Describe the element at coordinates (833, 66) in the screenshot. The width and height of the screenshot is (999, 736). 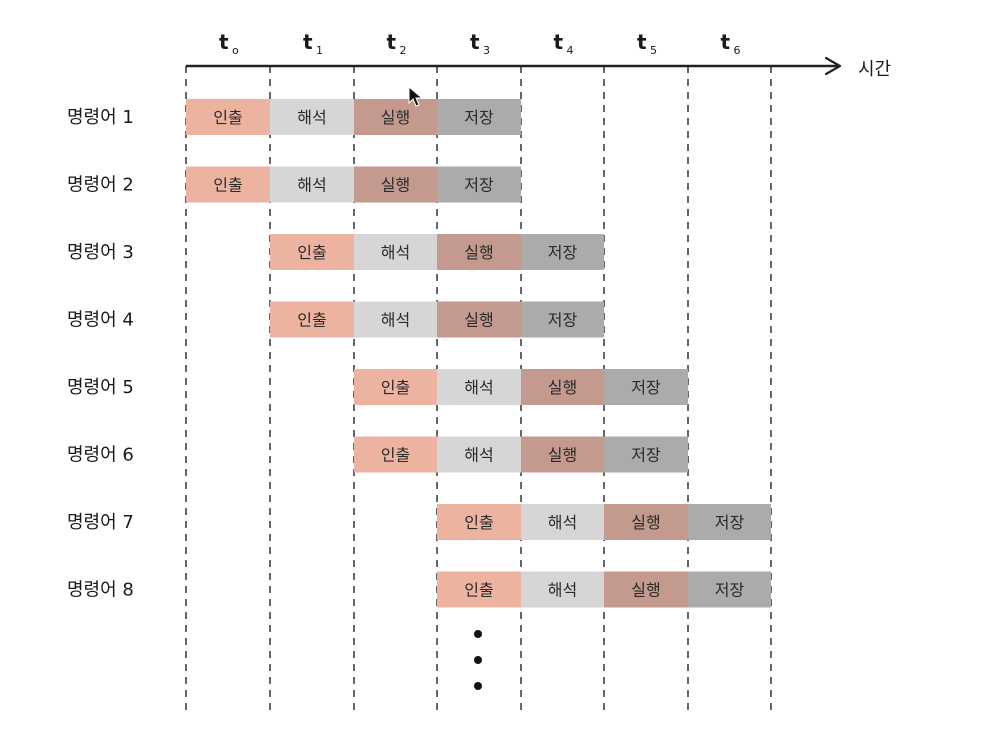
I see `time-axis-arrow-icon` at that location.